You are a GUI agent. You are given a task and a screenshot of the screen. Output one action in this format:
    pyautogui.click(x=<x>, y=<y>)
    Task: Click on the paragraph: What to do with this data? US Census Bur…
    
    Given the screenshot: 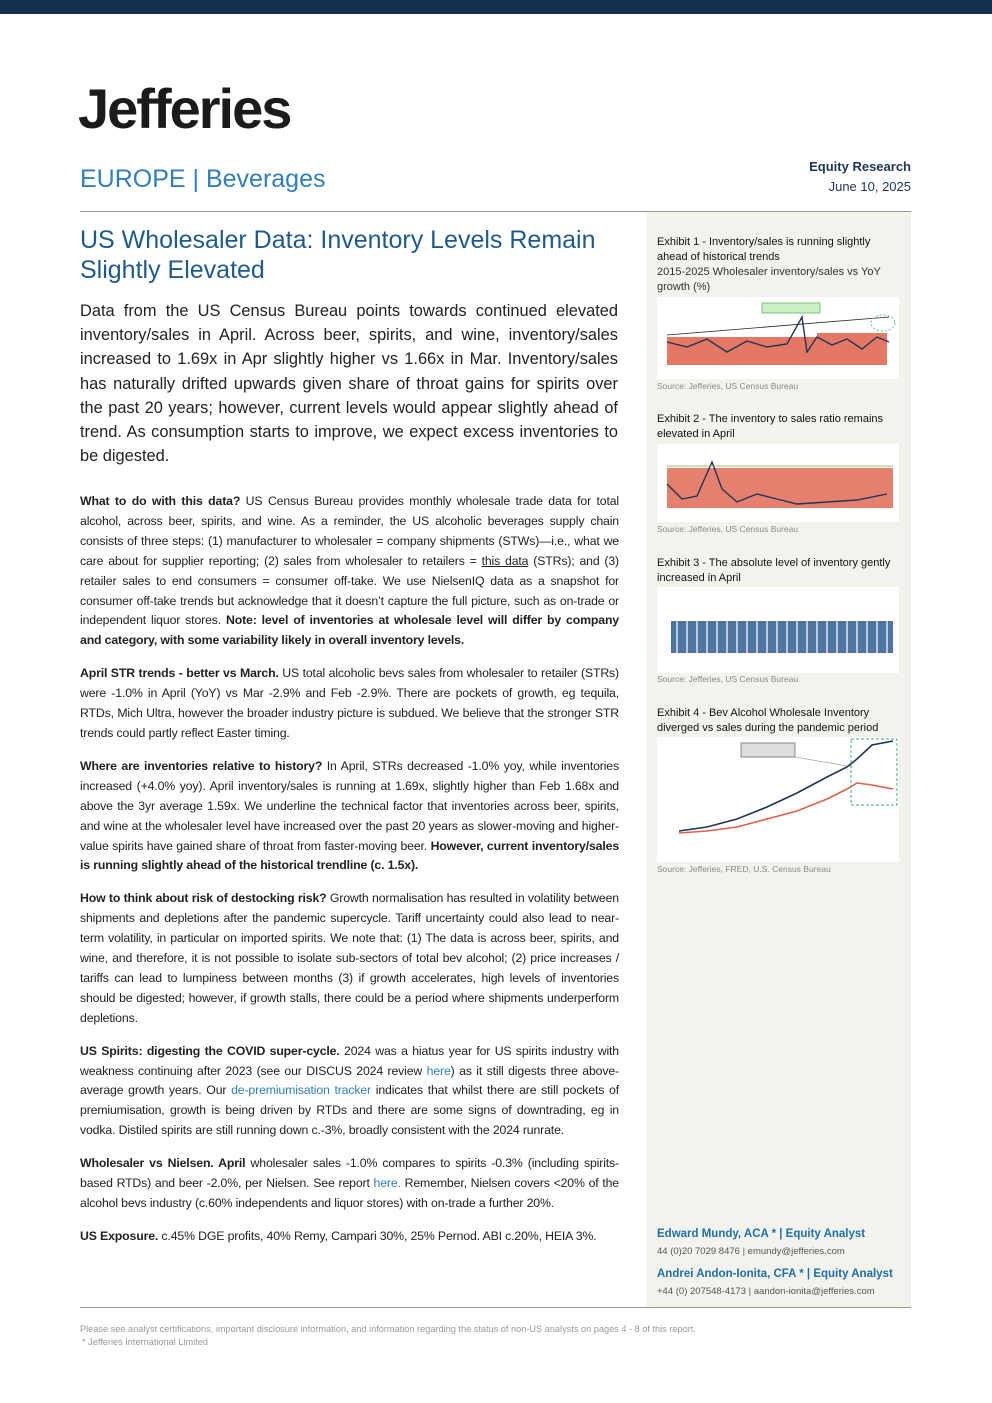 What is the action you would take?
    pyautogui.click(x=349, y=571)
    